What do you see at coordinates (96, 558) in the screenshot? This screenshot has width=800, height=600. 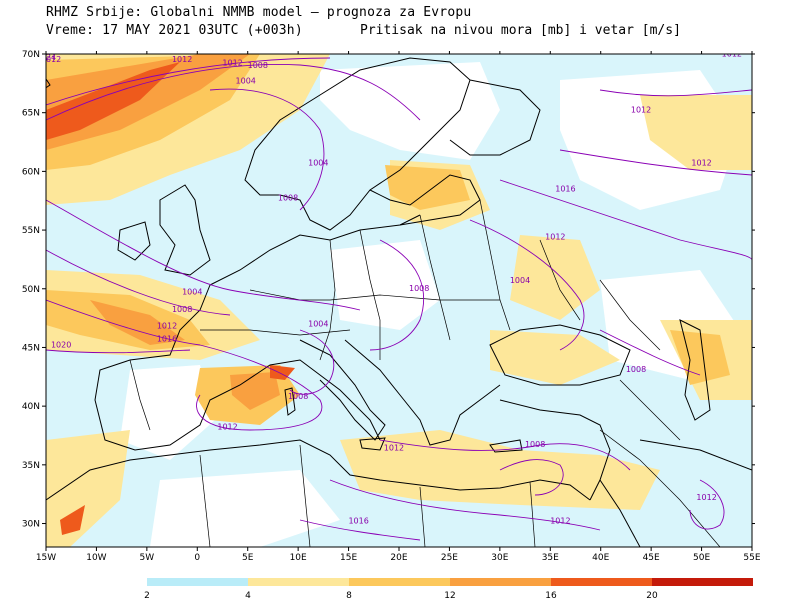 I see `lon-tick-label: 10W` at bounding box center [96, 558].